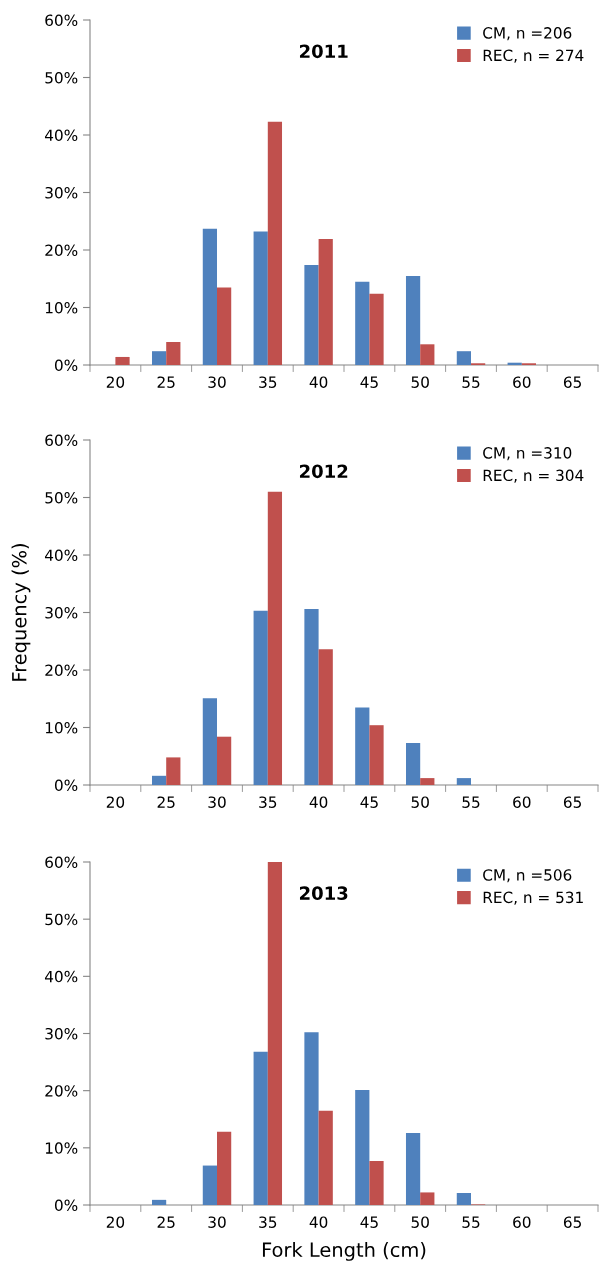 This screenshot has height=1281, width=602. What do you see at coordinates (533, 476) in the screenshot?
I see `legend-label: REC, n = 304` at bounding box center [533, 476].